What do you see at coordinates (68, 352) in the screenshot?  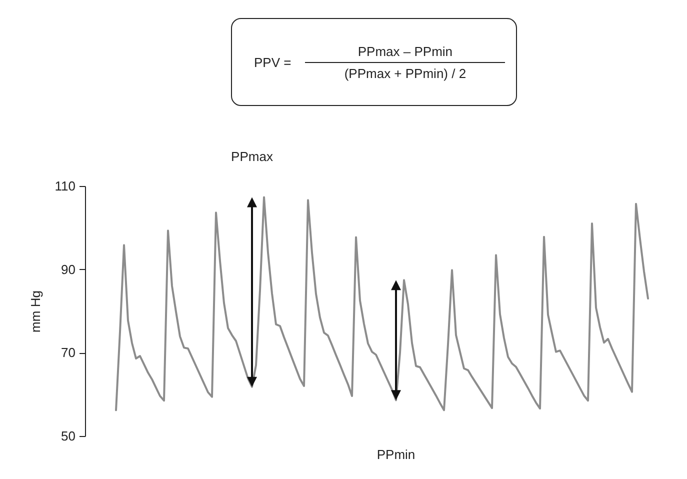 I see `y-tick-label: 70` at bounding box center [68, 352].